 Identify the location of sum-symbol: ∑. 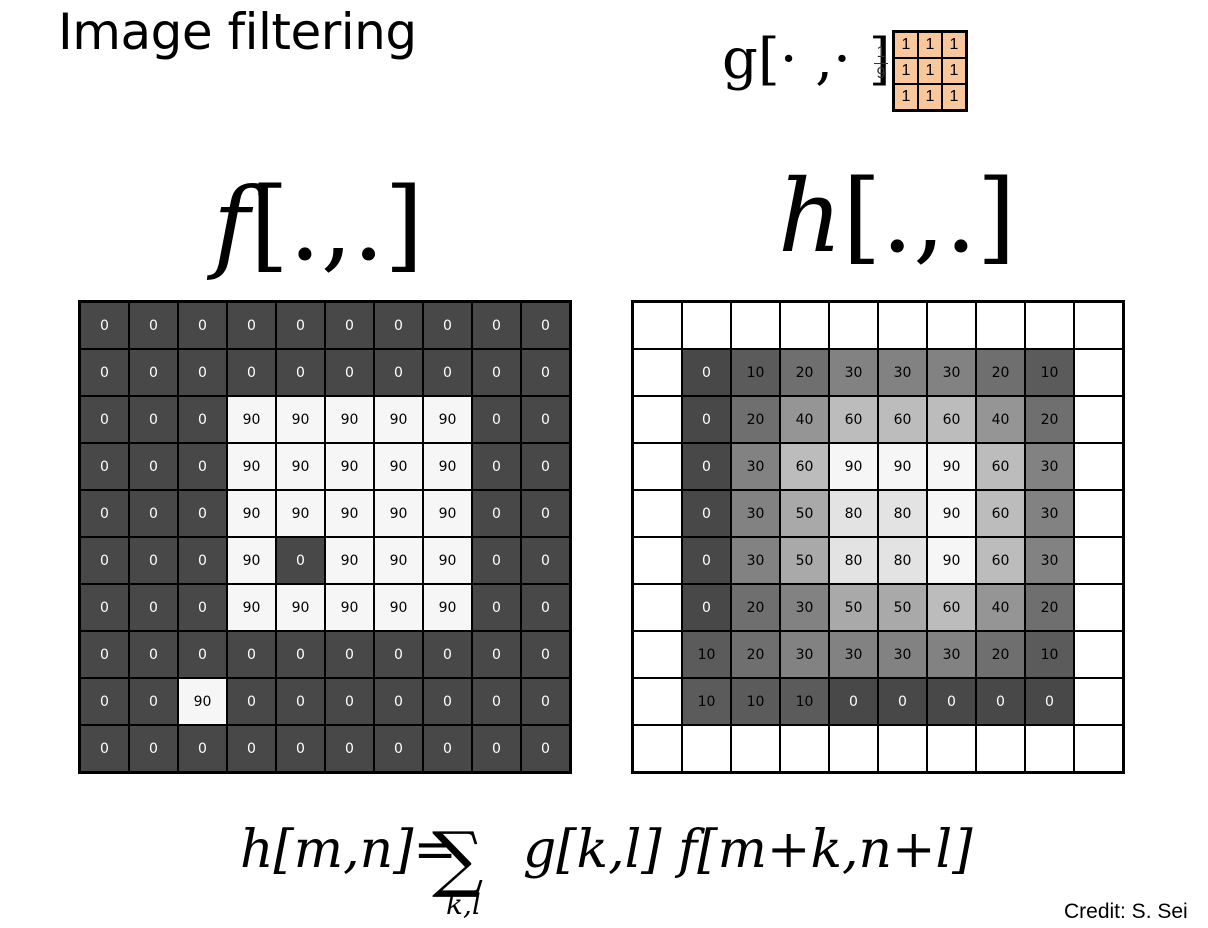
(458, 858).